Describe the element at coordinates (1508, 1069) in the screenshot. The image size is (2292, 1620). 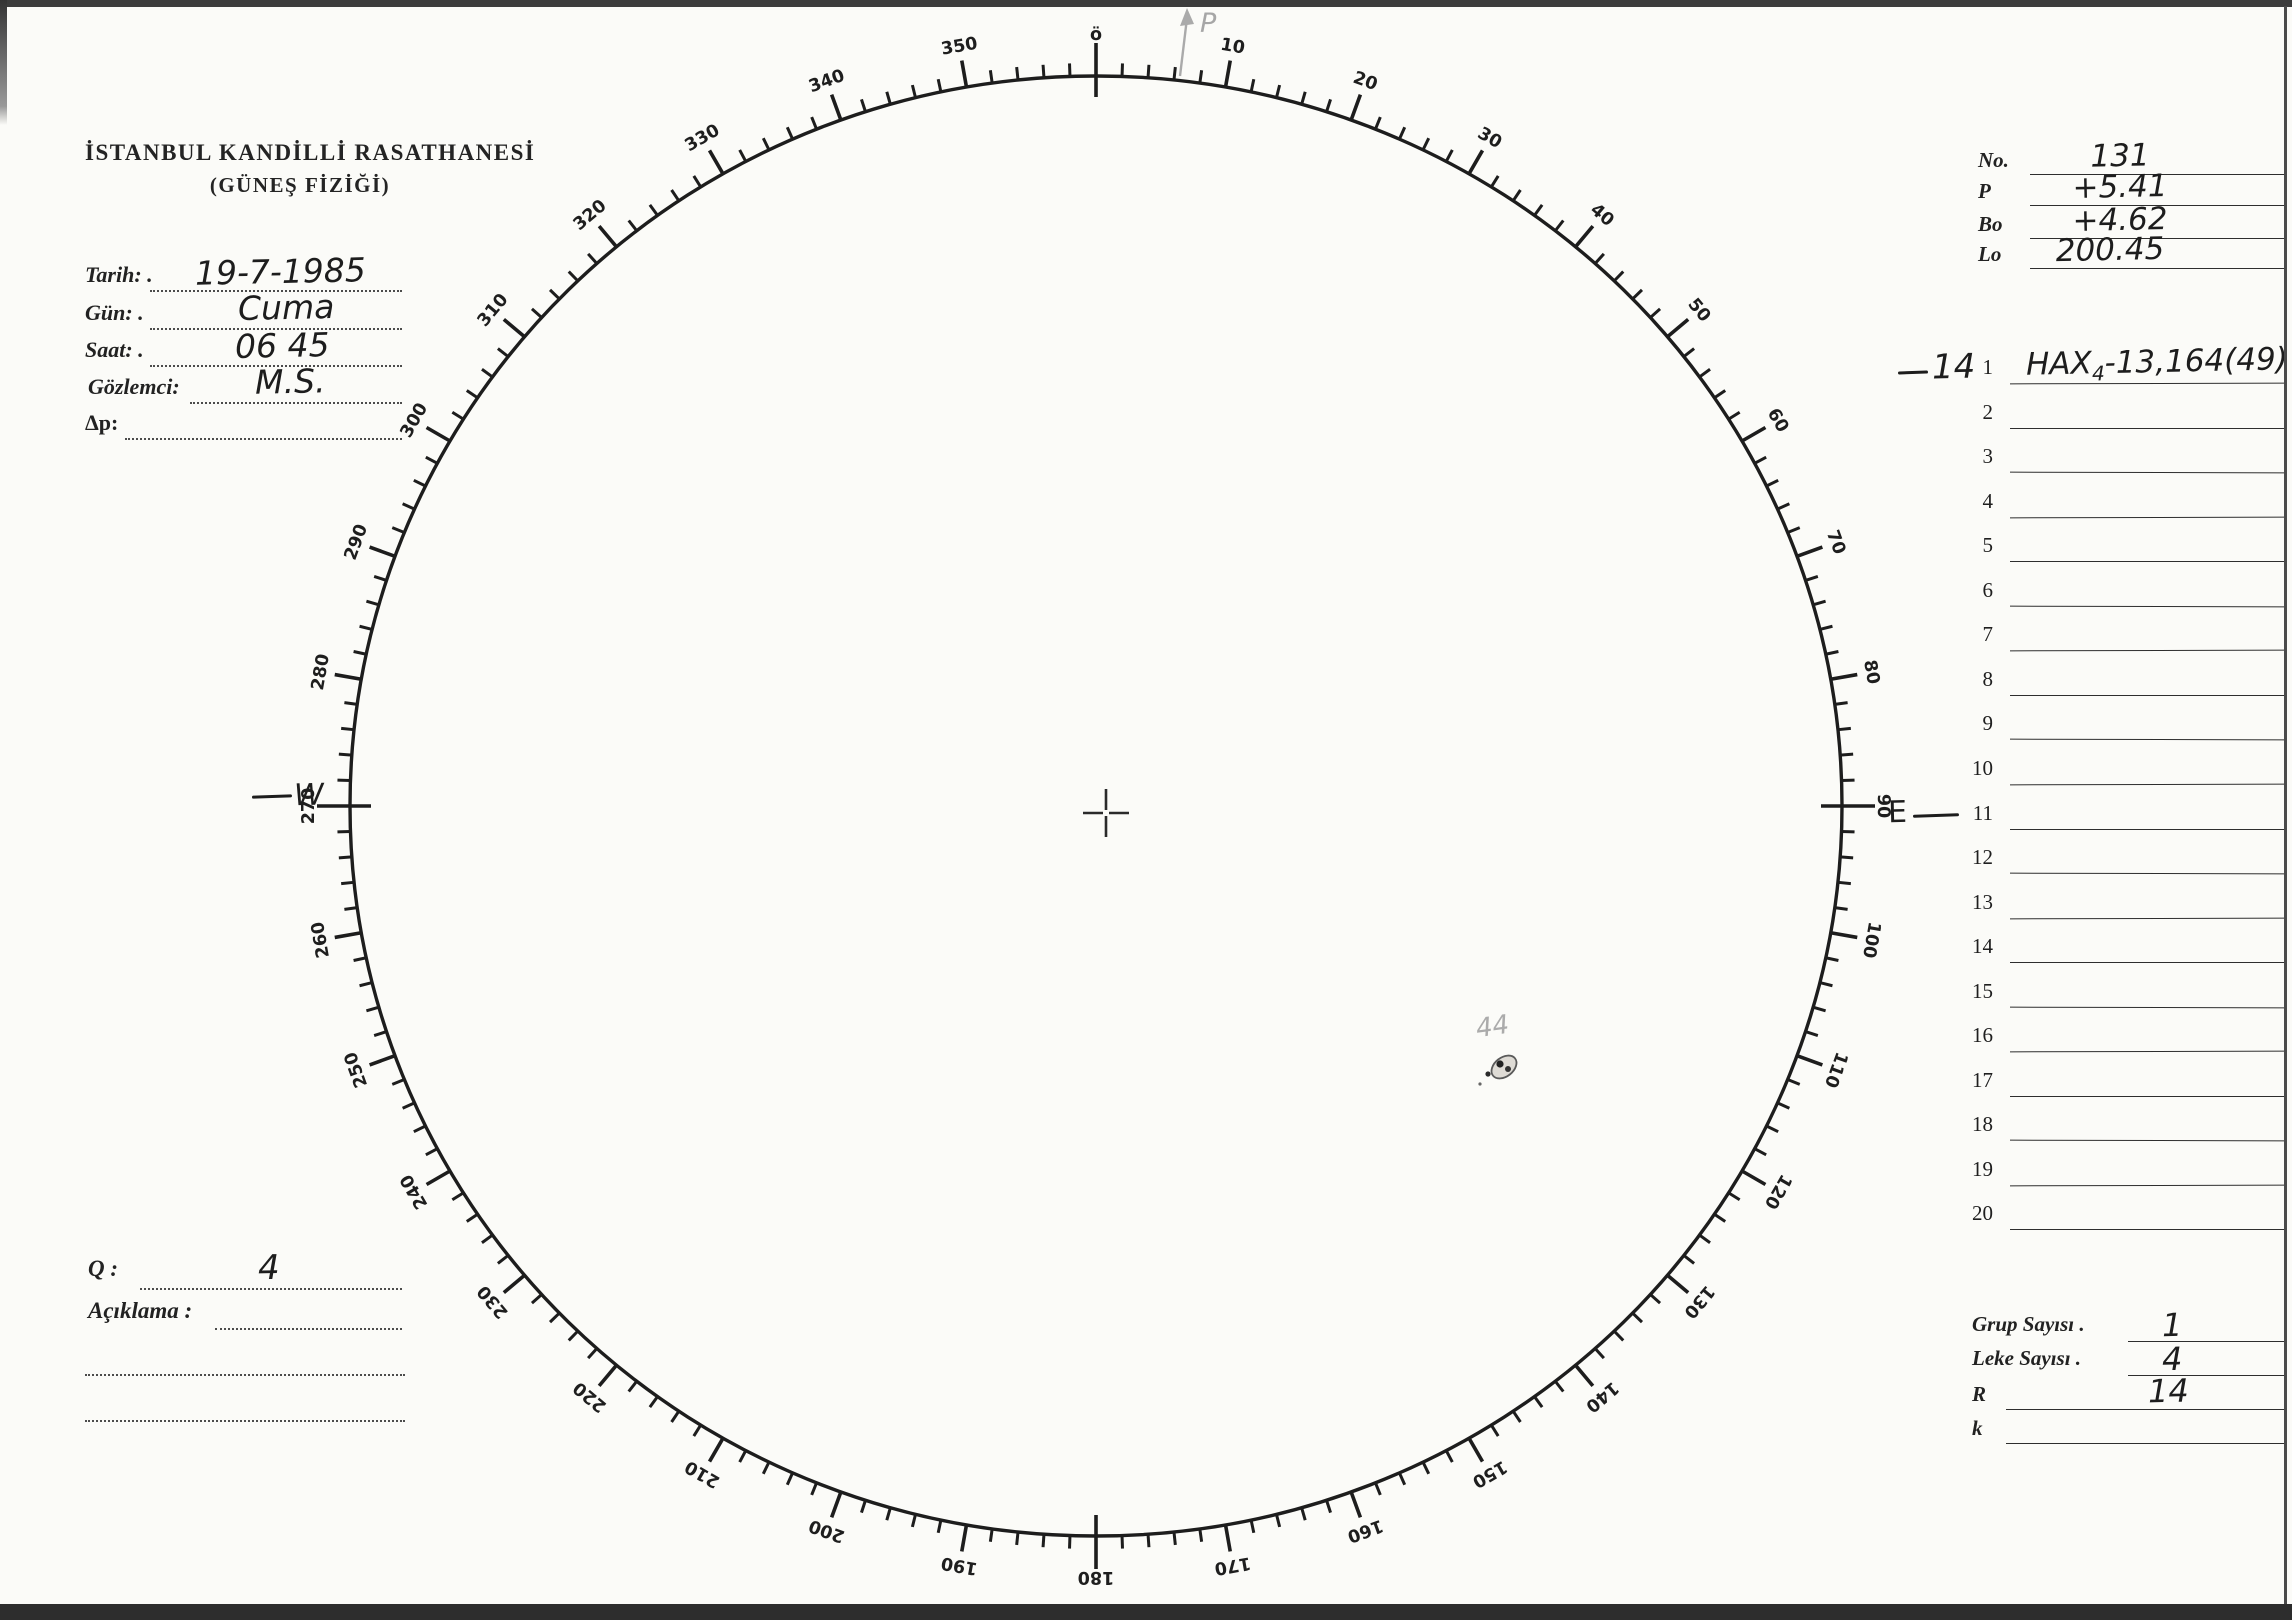
I see `sunspot-umbra` at that location.